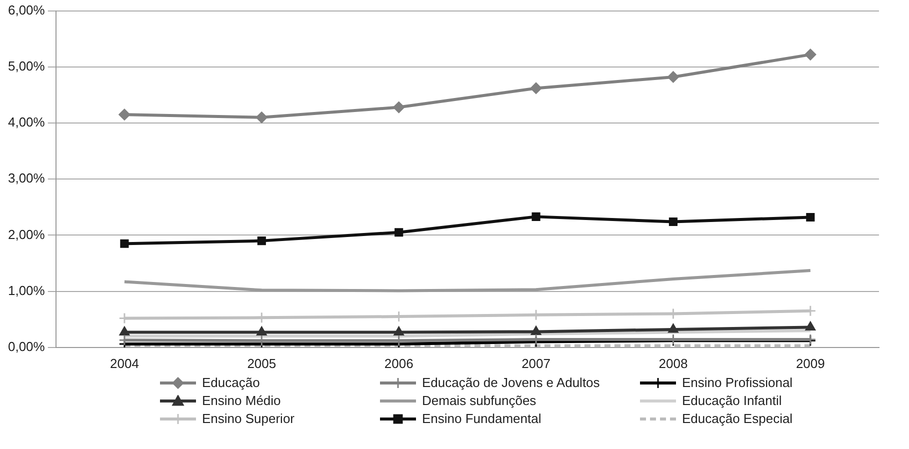  I want to click on y-tick-label: 3,00%, so click(27, 178).